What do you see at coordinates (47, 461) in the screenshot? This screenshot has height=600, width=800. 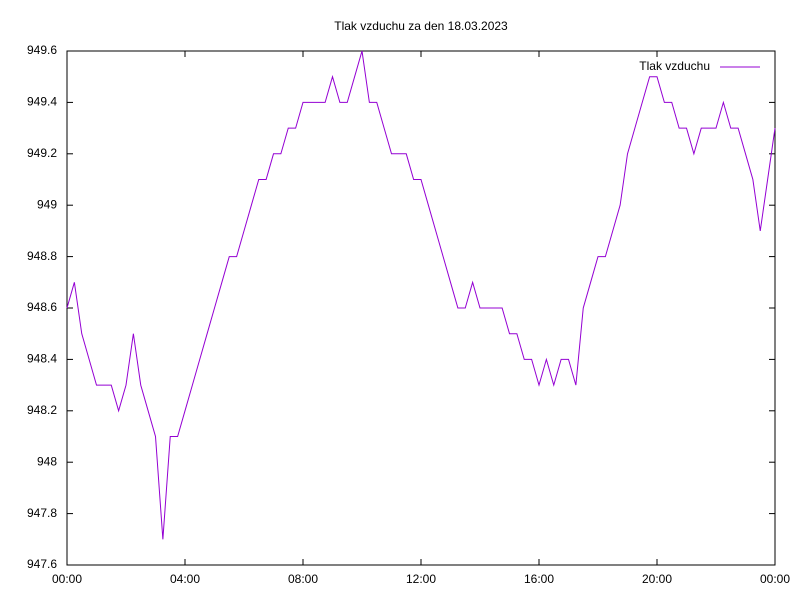 I see `y-tick-label: 948` at bounding box center [47, 461].